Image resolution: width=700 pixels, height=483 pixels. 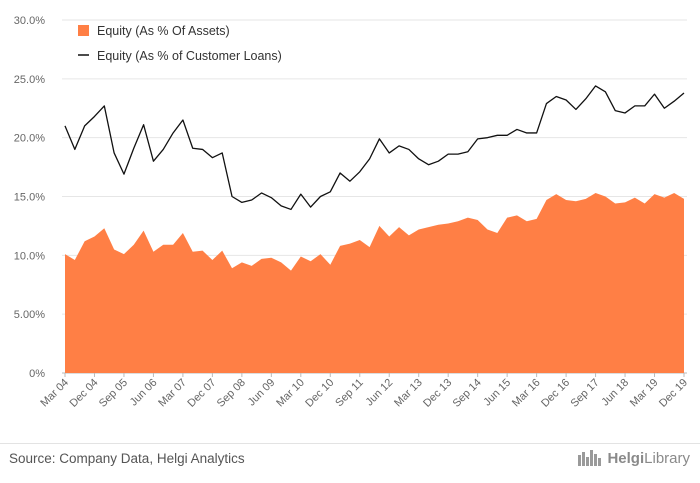 I want to click on x-tick-label: Sep 14, so click(x=467, y=393).